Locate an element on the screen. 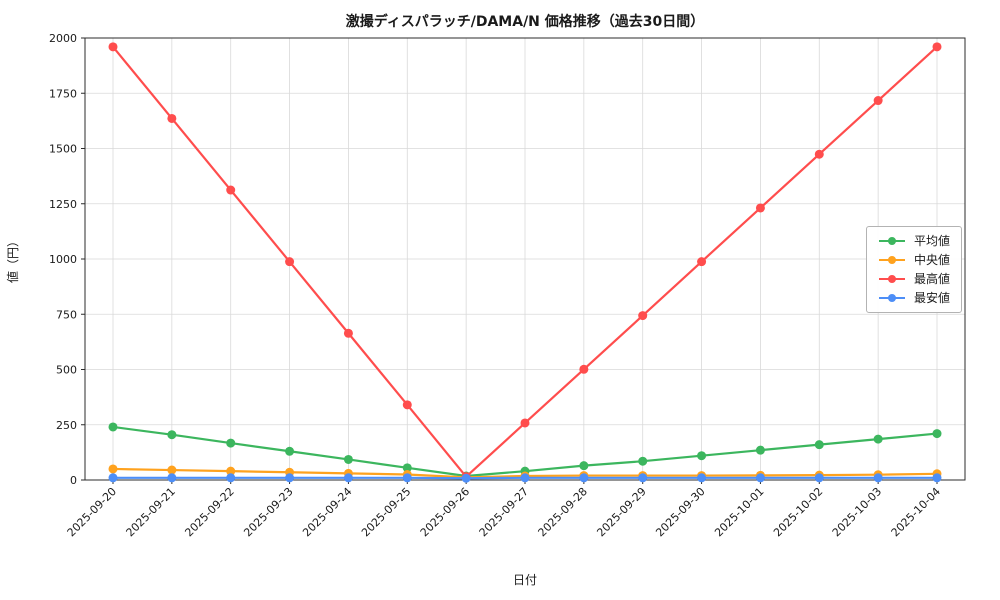 The width and height of the screenshot is (1000, 600). y-tick-label: 1500 is located at coordinates (63, 149).